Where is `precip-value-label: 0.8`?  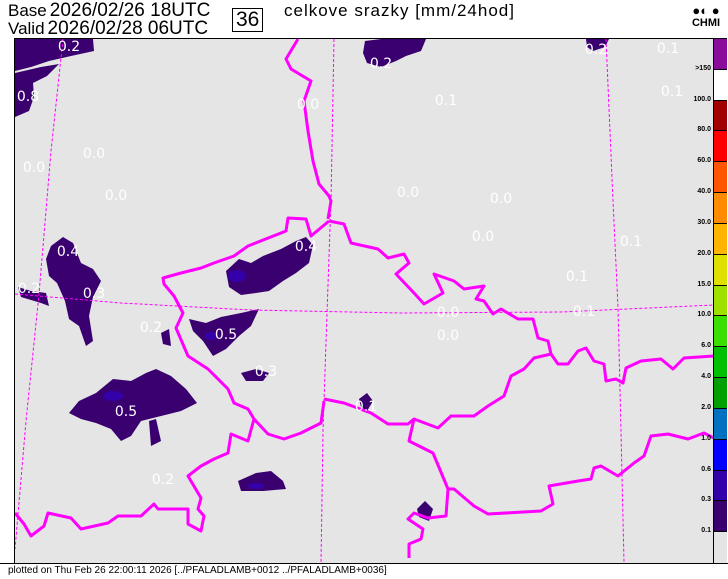 precip-value-label: 0.8 is located at coordinates (28, 97).